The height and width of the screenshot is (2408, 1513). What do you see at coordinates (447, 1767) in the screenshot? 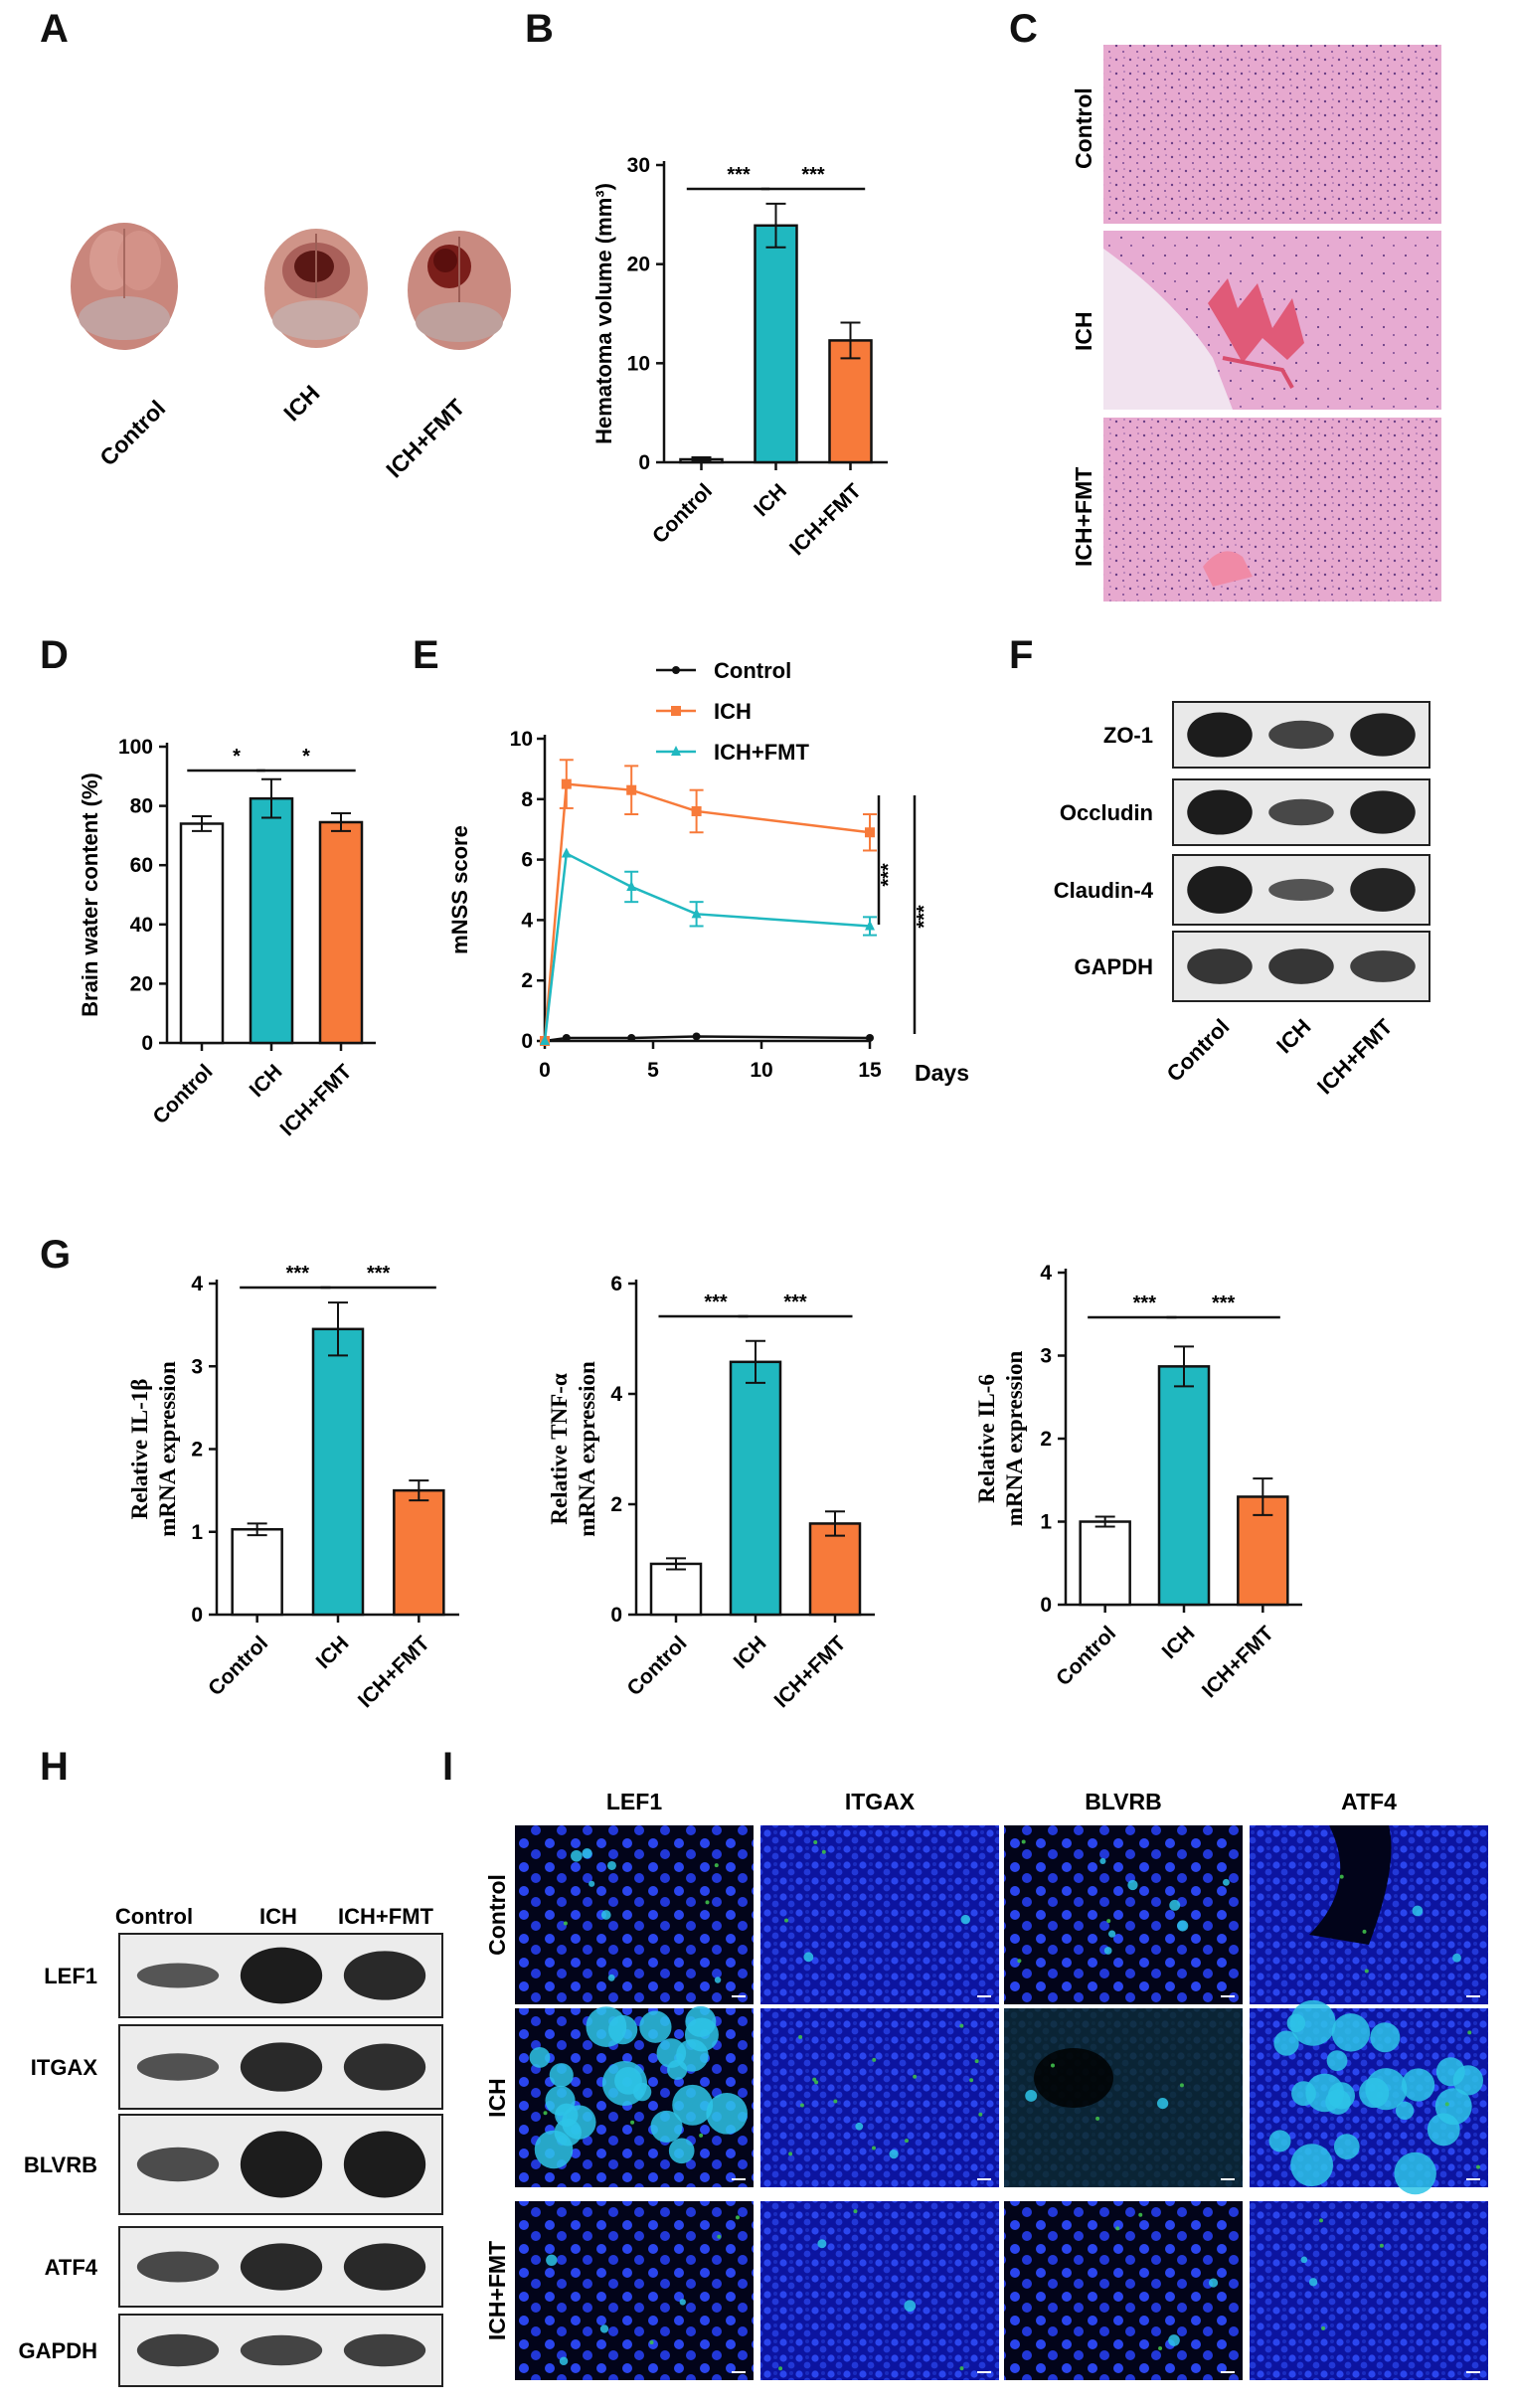
I see `panel-letter-i: I` at bounding box center [447, 1767].